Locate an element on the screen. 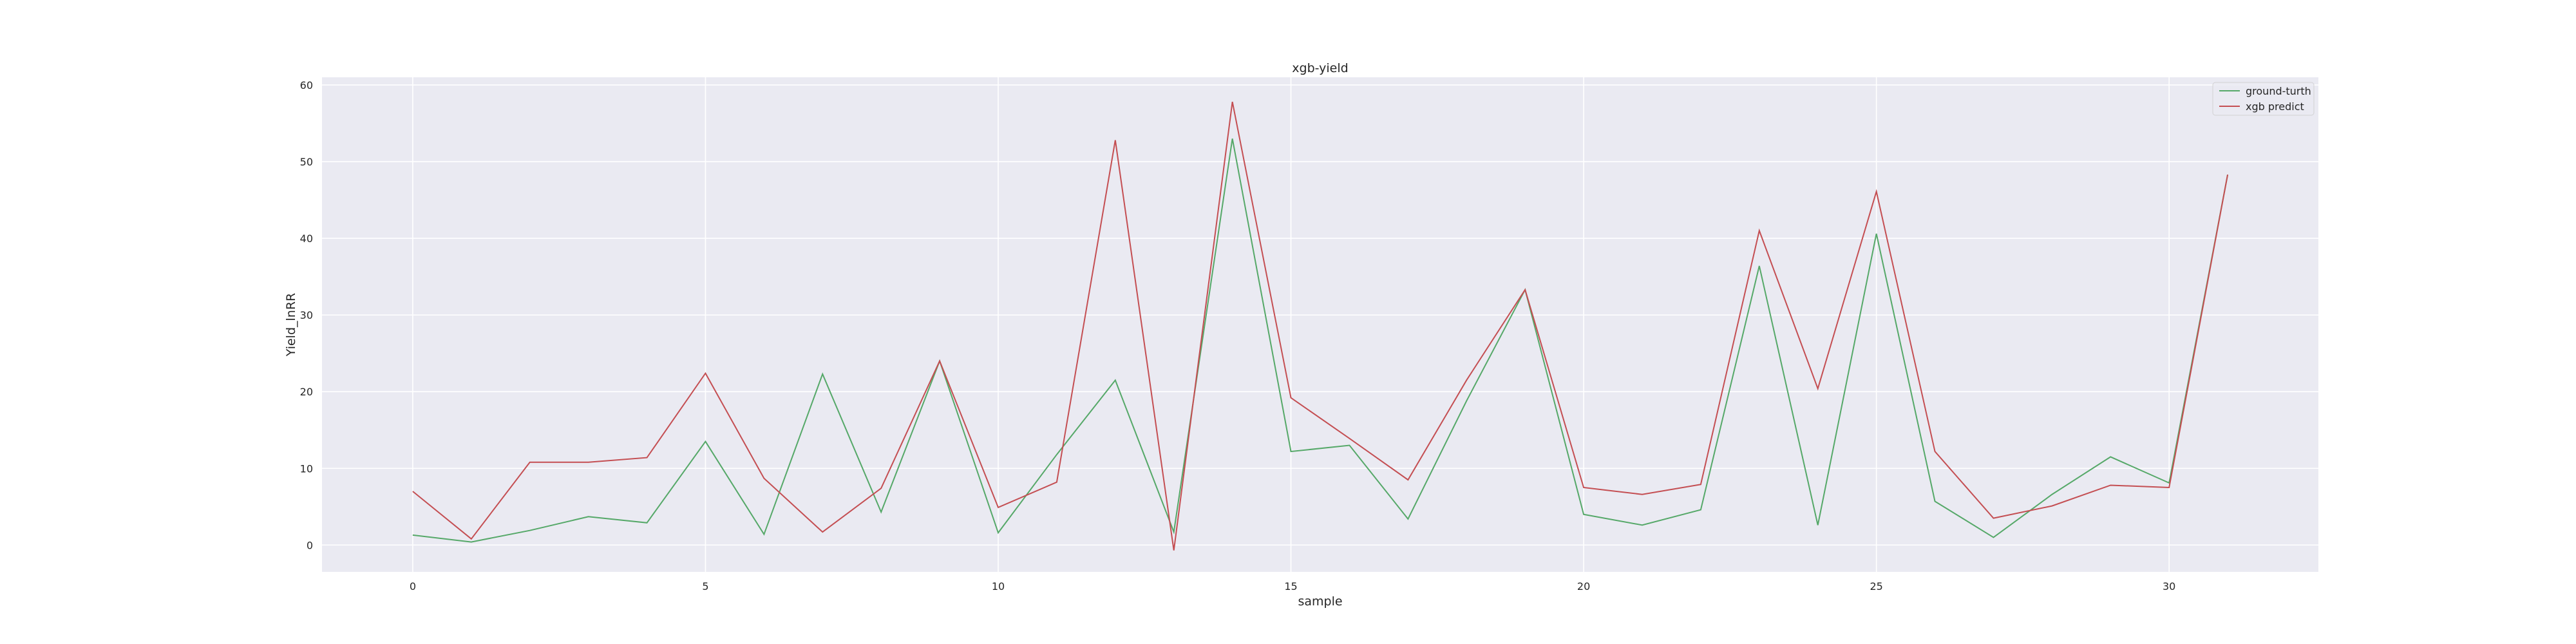  x-axis-label: sample is located at coordinates (1320, 602).